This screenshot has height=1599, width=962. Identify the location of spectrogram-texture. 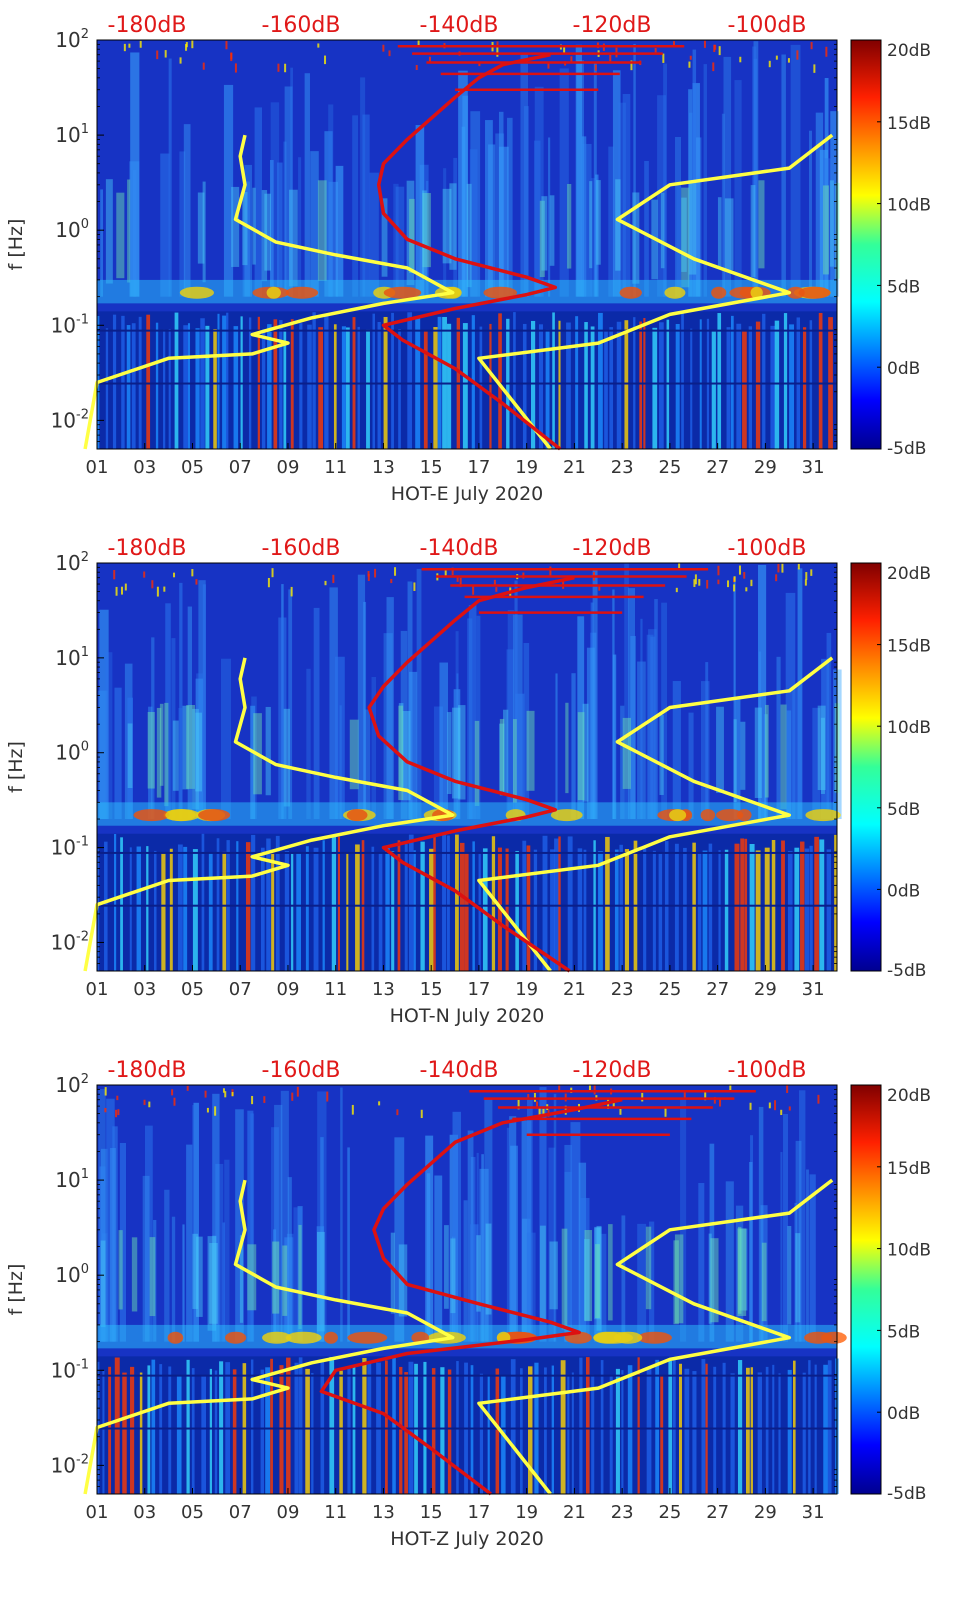
(472, 1218).